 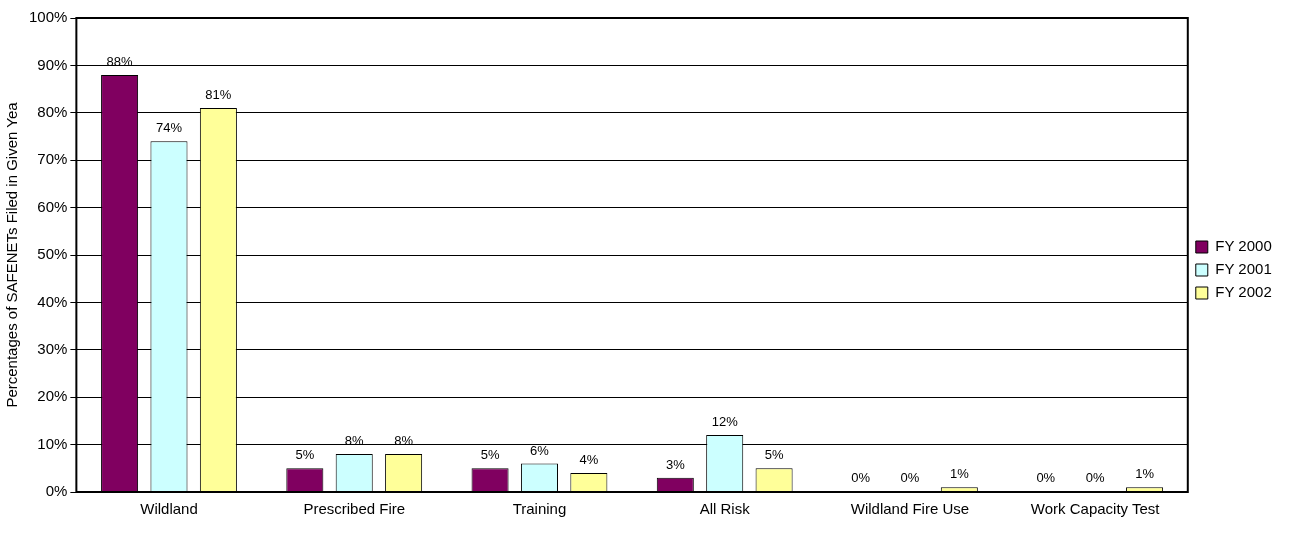 What do you see at coordinates (52, 301) in the screenshot?
I see `y-tick-label: 40%` at bounding box center [52, 301].